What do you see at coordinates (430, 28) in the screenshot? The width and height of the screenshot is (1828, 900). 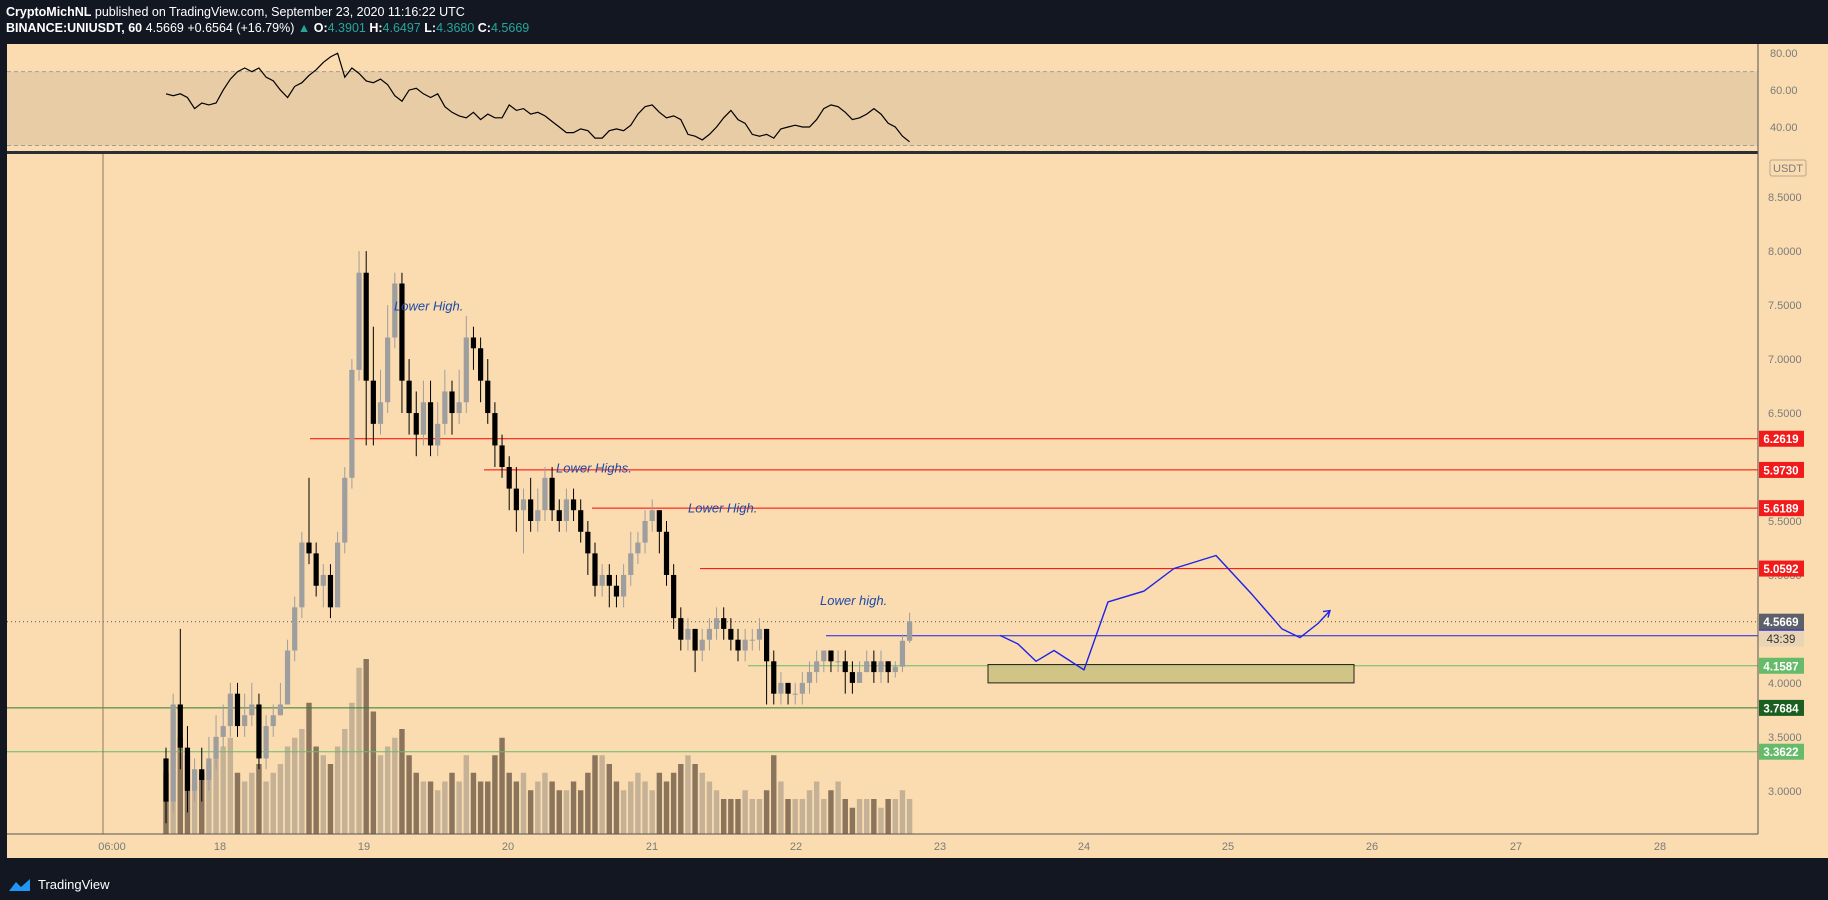 I see `low-label: L:` at bounding box center [430, 28].